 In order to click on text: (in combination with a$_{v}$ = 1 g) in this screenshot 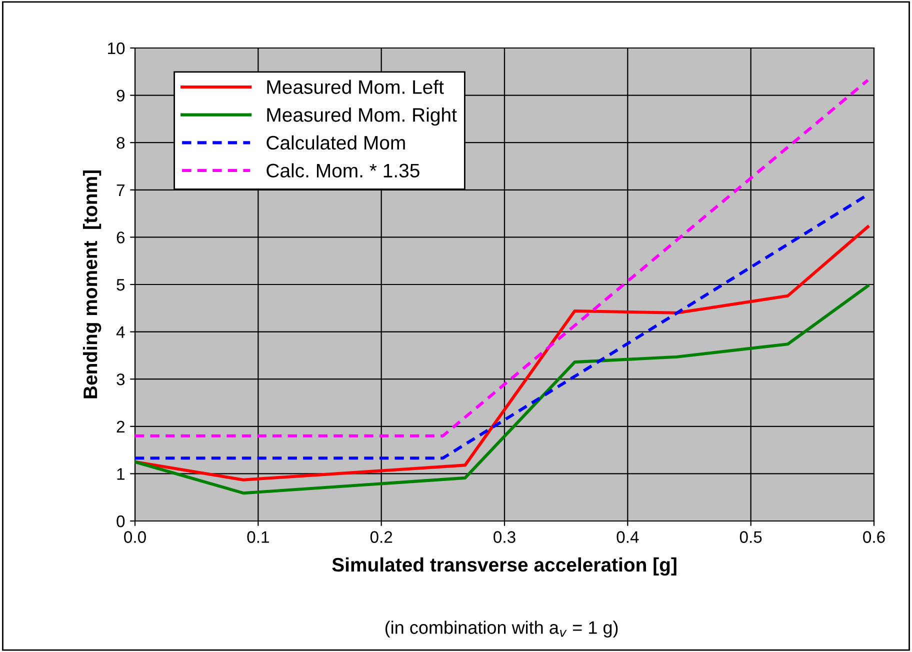, I will do `click(501, 629)`.